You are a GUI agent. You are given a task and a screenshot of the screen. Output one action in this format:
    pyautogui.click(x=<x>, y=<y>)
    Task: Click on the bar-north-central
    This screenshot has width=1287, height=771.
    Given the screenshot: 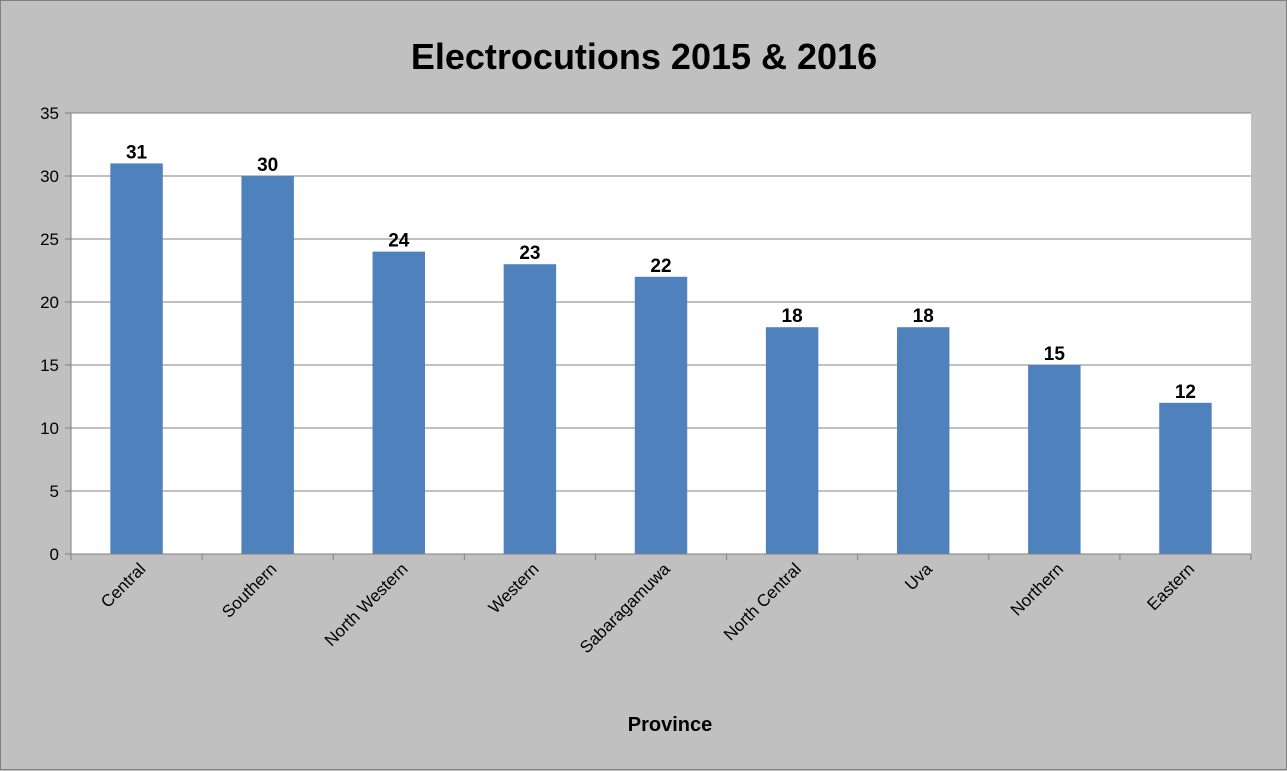 What is the action you would take?
    pyautogui.click(x=792, y=440)
    